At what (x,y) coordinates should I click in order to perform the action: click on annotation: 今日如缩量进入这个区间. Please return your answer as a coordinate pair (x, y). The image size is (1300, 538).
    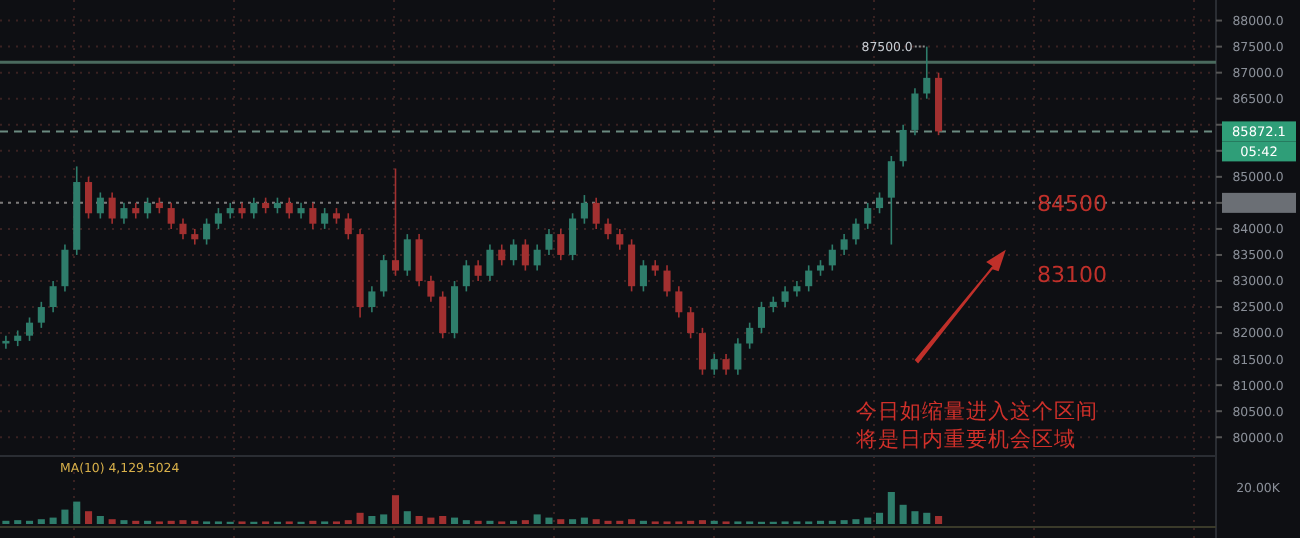
    Looking at the image, I should click on (977, 411).